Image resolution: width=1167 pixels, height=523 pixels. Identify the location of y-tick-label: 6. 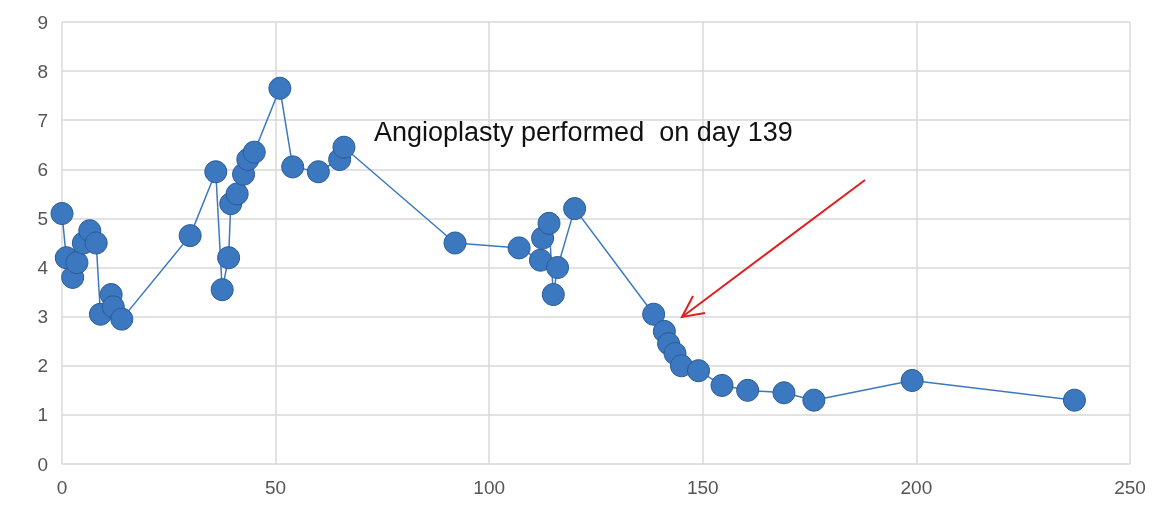
(42, 169).